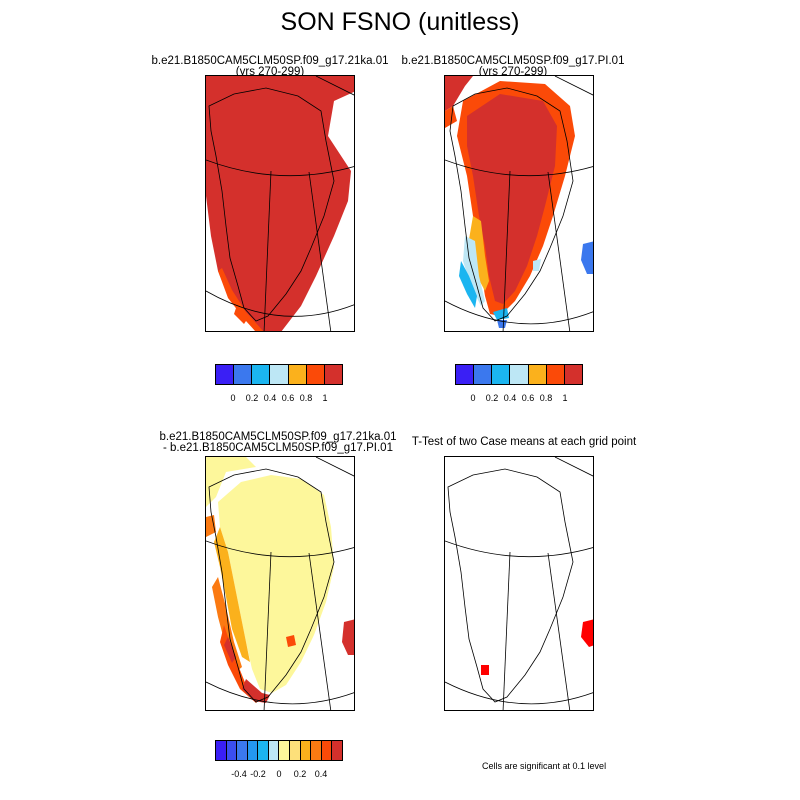 Image resolution: width=800 pixels, height=800 pixels. I want to click on cb1-tick-label: 1, so click(325, 398).